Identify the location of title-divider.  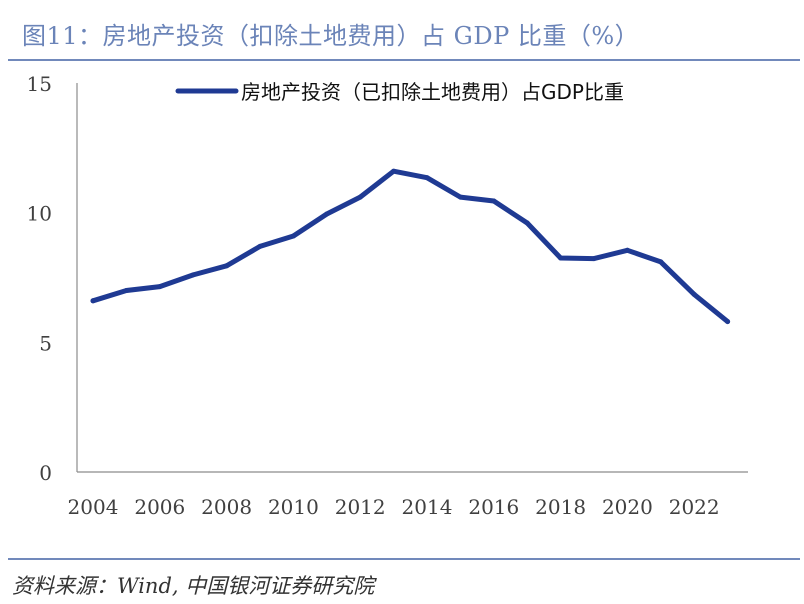
(404, 60).